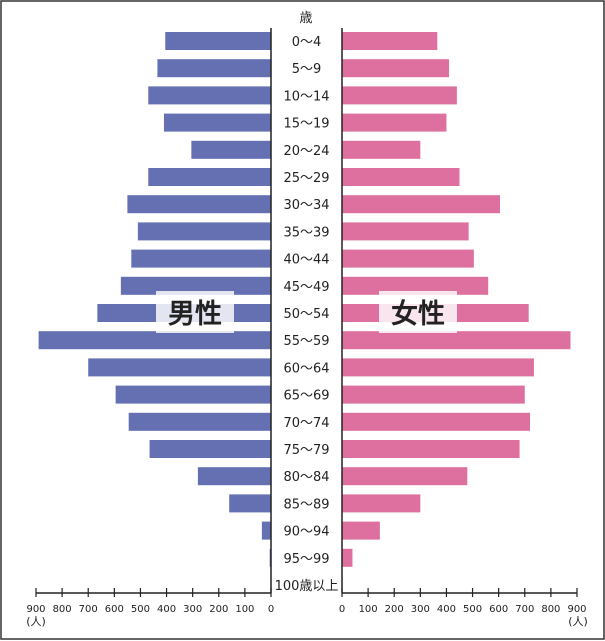 The image size is (605, 641). What do you see at coordinates (271, 609) in the screenshot?
I see `male-tick-label: 0` at bounding box center [271, 609].